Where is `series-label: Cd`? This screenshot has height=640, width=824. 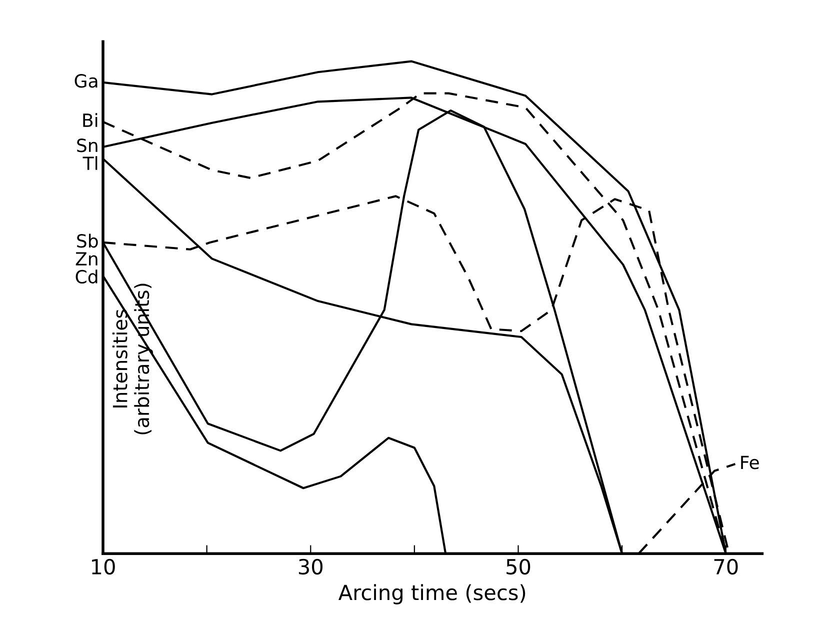
series-label: Cd is located at coordinates (87, 277).